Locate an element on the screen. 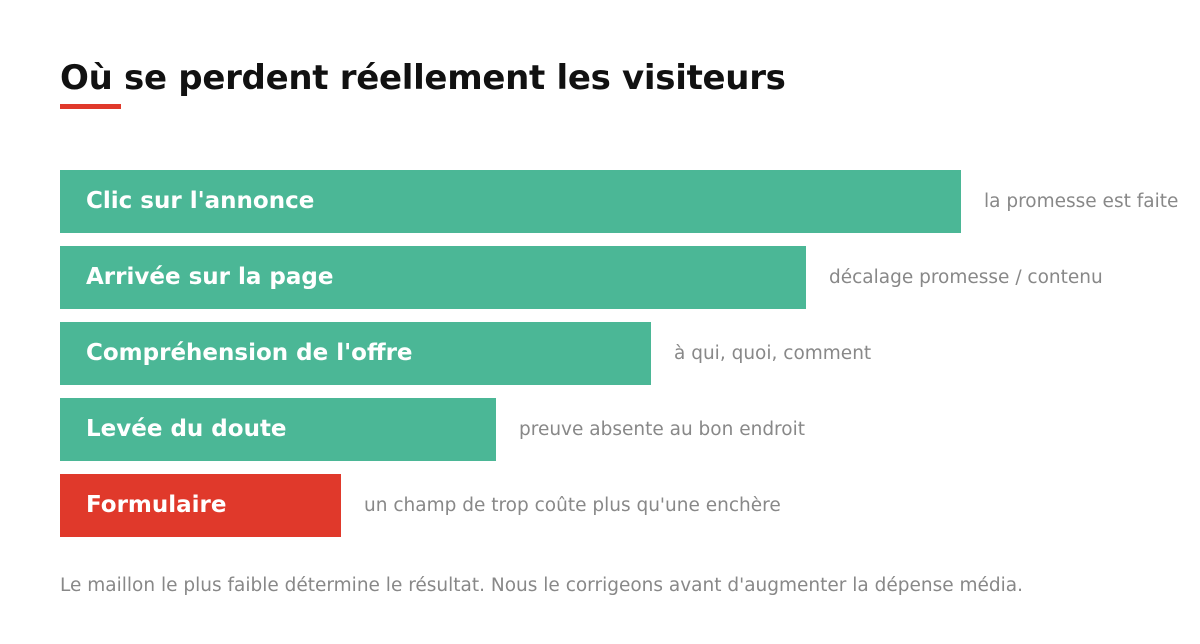  stage-note: décalage promesse / contenu is located at coordinates (966, 277).